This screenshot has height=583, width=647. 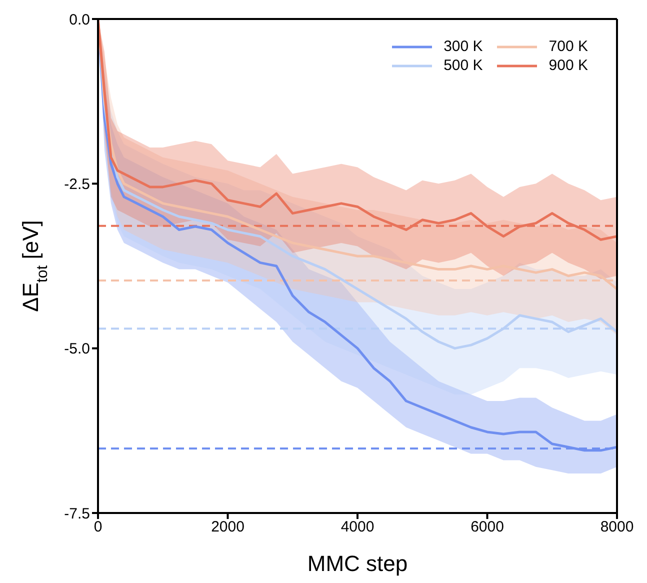 What do you see at coordinates (463, 46) in the screenshot?
I see `legend-label: 300 K` at bounding box center [463, 46].